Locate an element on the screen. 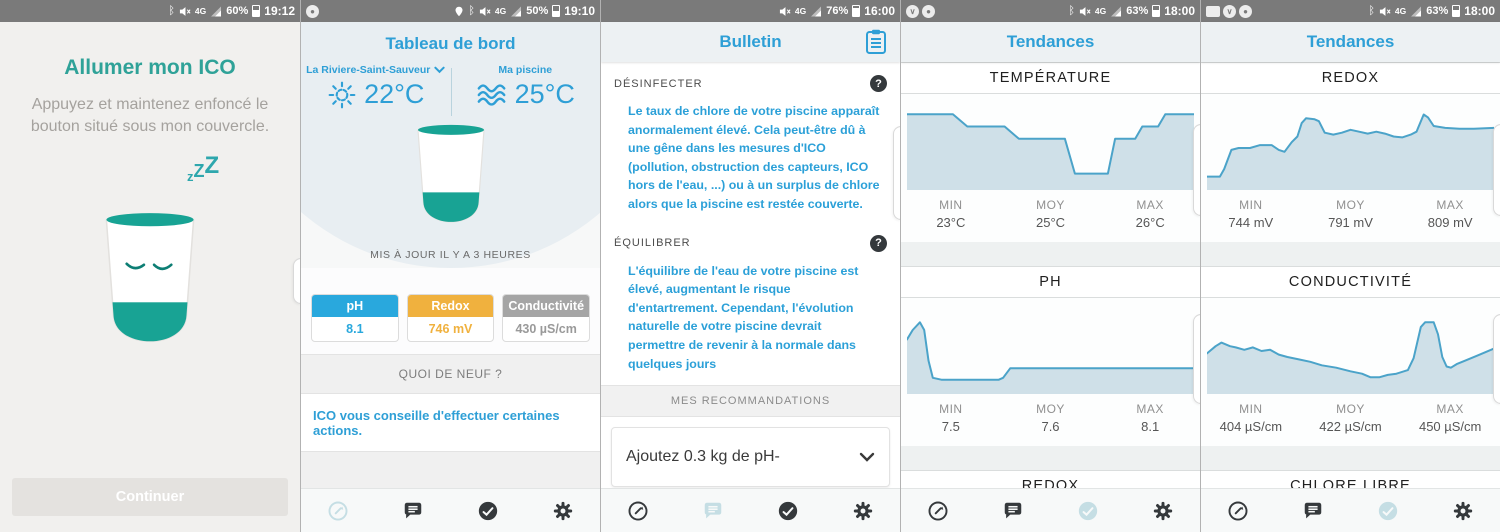 The height and width of the screenshot is (532, 1500). battery-percent: 63% is located at coordinates (1137, 11).